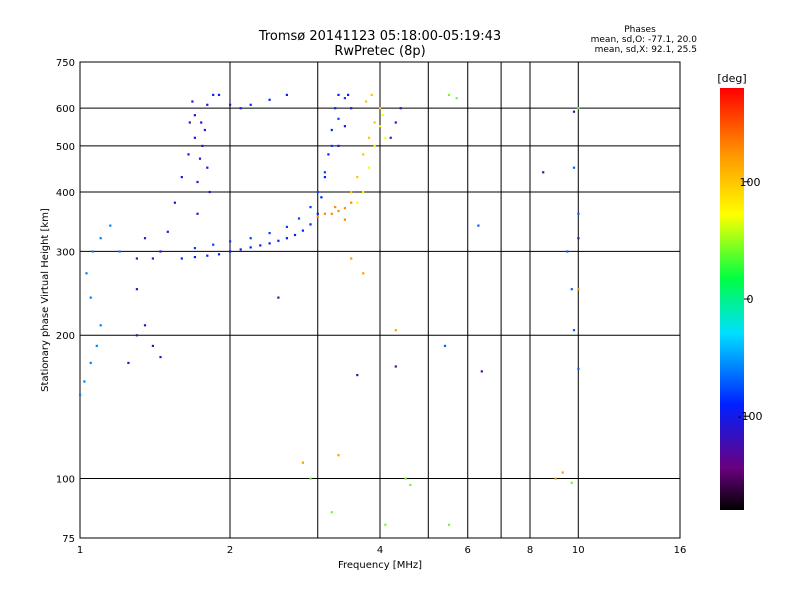 The image size is (800, 600). Describe the element at coordinates (578, 550) in the screenshot. I see `x-tick-label: 10` at that location.